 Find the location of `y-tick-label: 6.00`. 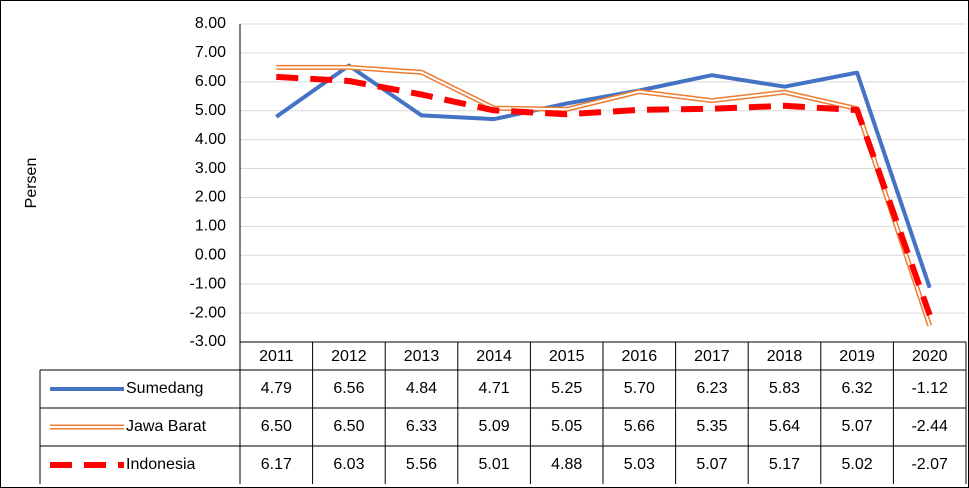

y-tick-label: 6.00 is located at coordinates (210, 81).